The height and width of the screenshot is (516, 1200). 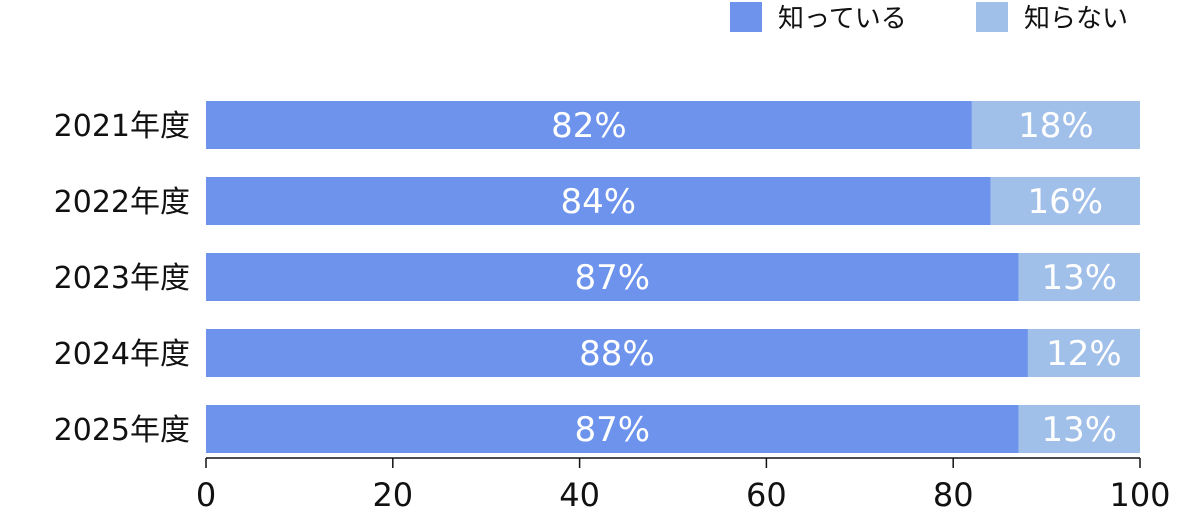 What do you see at coordinates (122, 430) in the screenshot?
I see `category-label: 2025年度` at bounding box center [122, 430].